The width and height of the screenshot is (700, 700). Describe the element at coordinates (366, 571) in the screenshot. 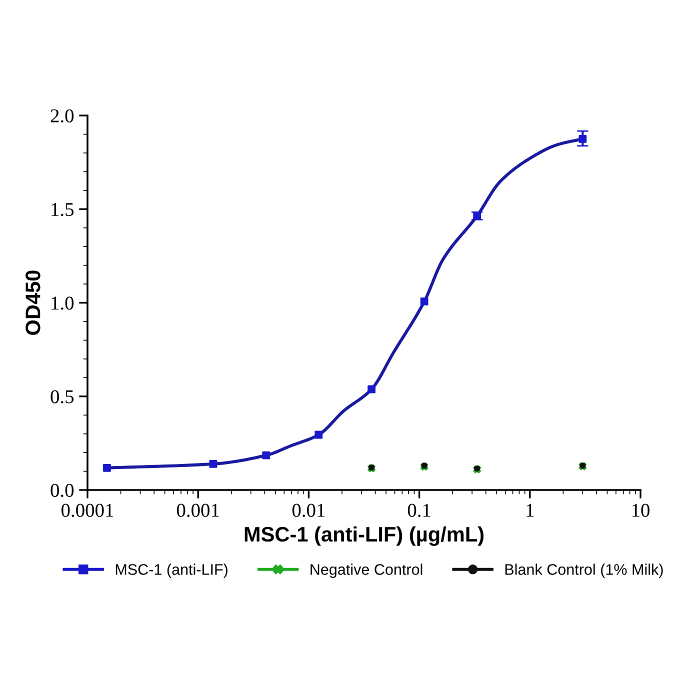

I see `legend-label: Negative Control` at that location.